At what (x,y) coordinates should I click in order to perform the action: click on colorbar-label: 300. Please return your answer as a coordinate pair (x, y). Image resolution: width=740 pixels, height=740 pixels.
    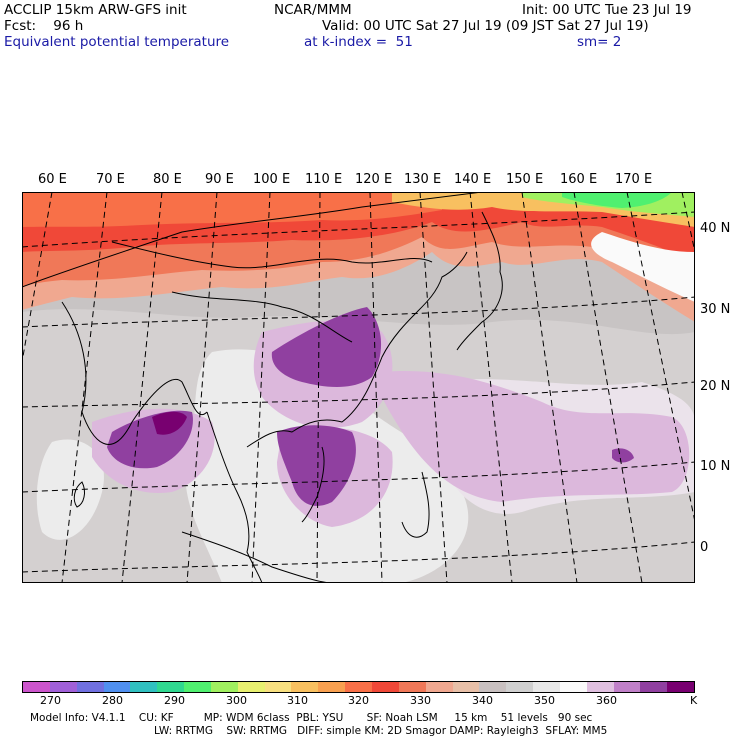
    Looking at the image, I should click on (236, 700).